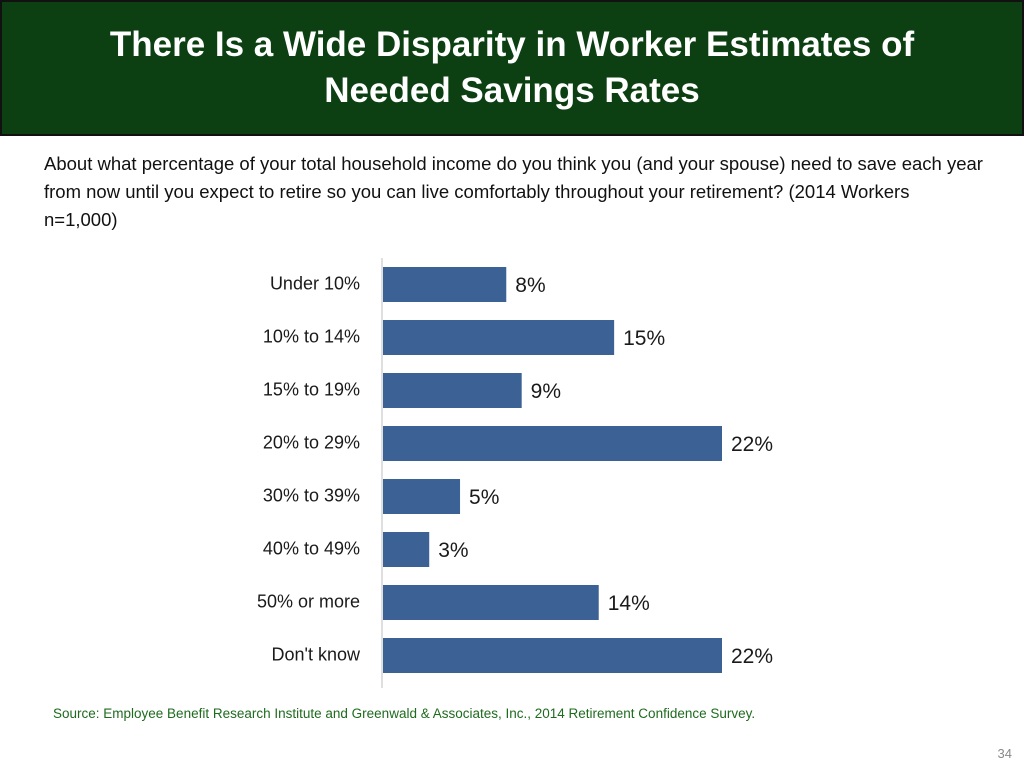 This screenshot has width=1024, height=768. What do you see at coordinates (546, 391) in the screenshot?
I see `data-label: 9%` at bounding box center [546, 391].